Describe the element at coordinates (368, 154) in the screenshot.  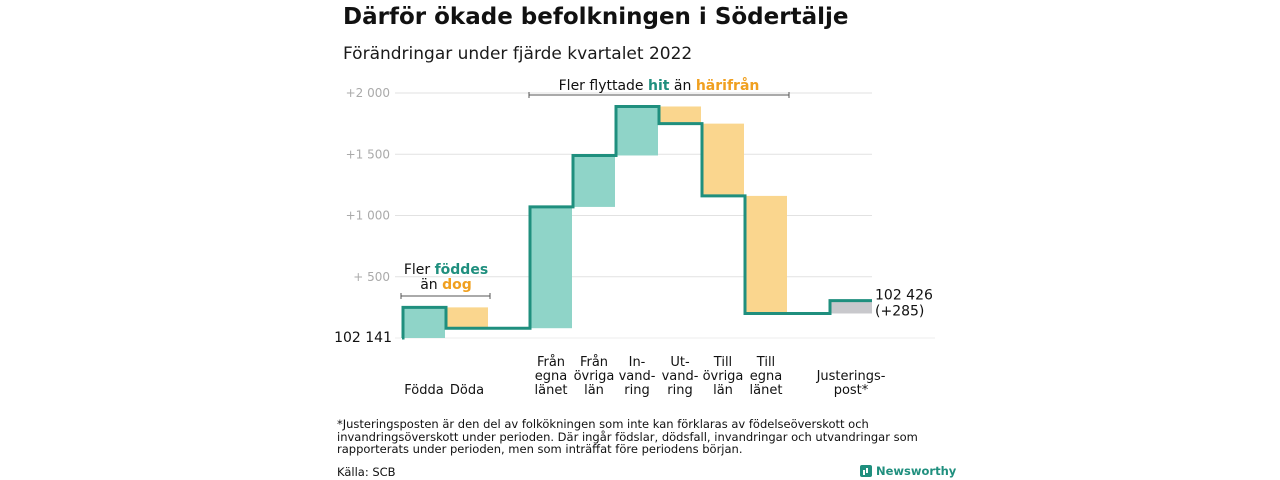
I see `y-tick-label-2: +1 500` at that location.